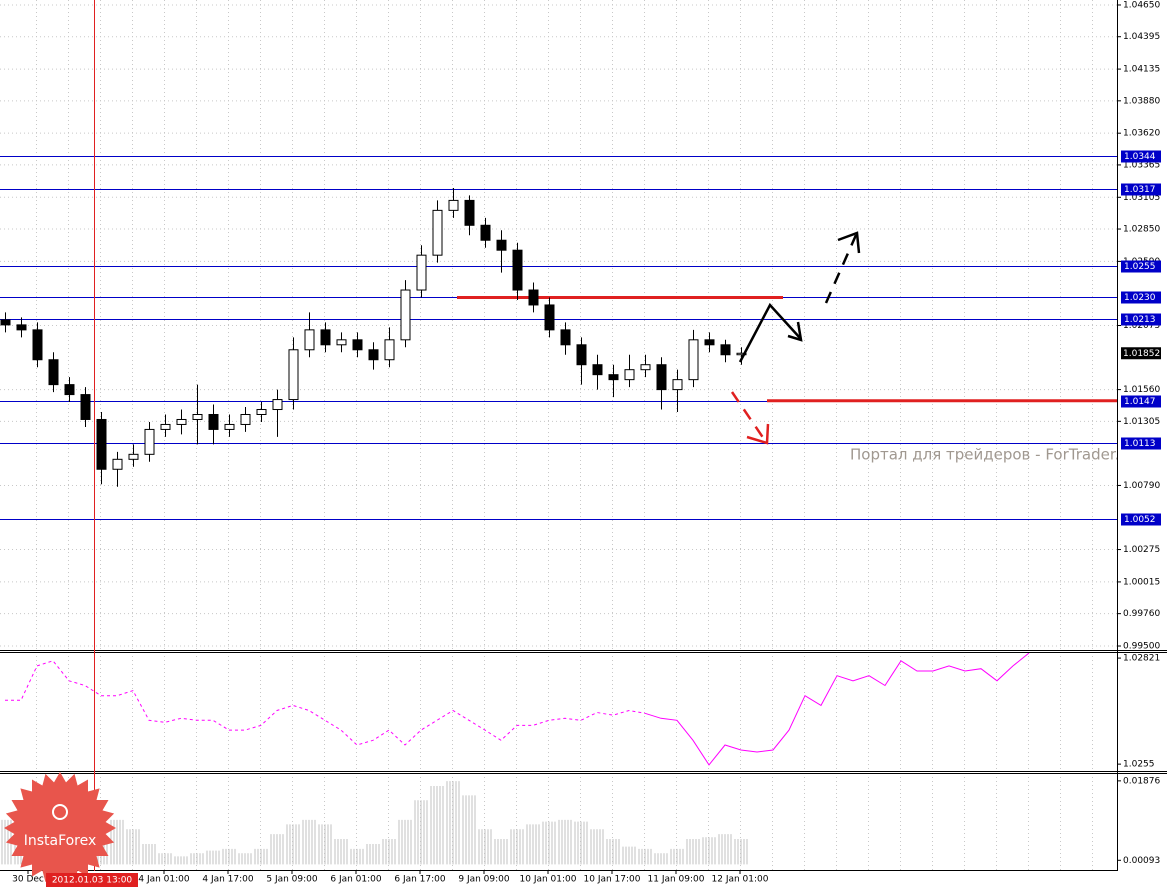 The width and height of the screenshot is (1167, 889). What do you see at coordinates (356, 880) in the screenshot?
I see `x-tick-label: 6 Jan 01:00` at bounding box center [356, 880].